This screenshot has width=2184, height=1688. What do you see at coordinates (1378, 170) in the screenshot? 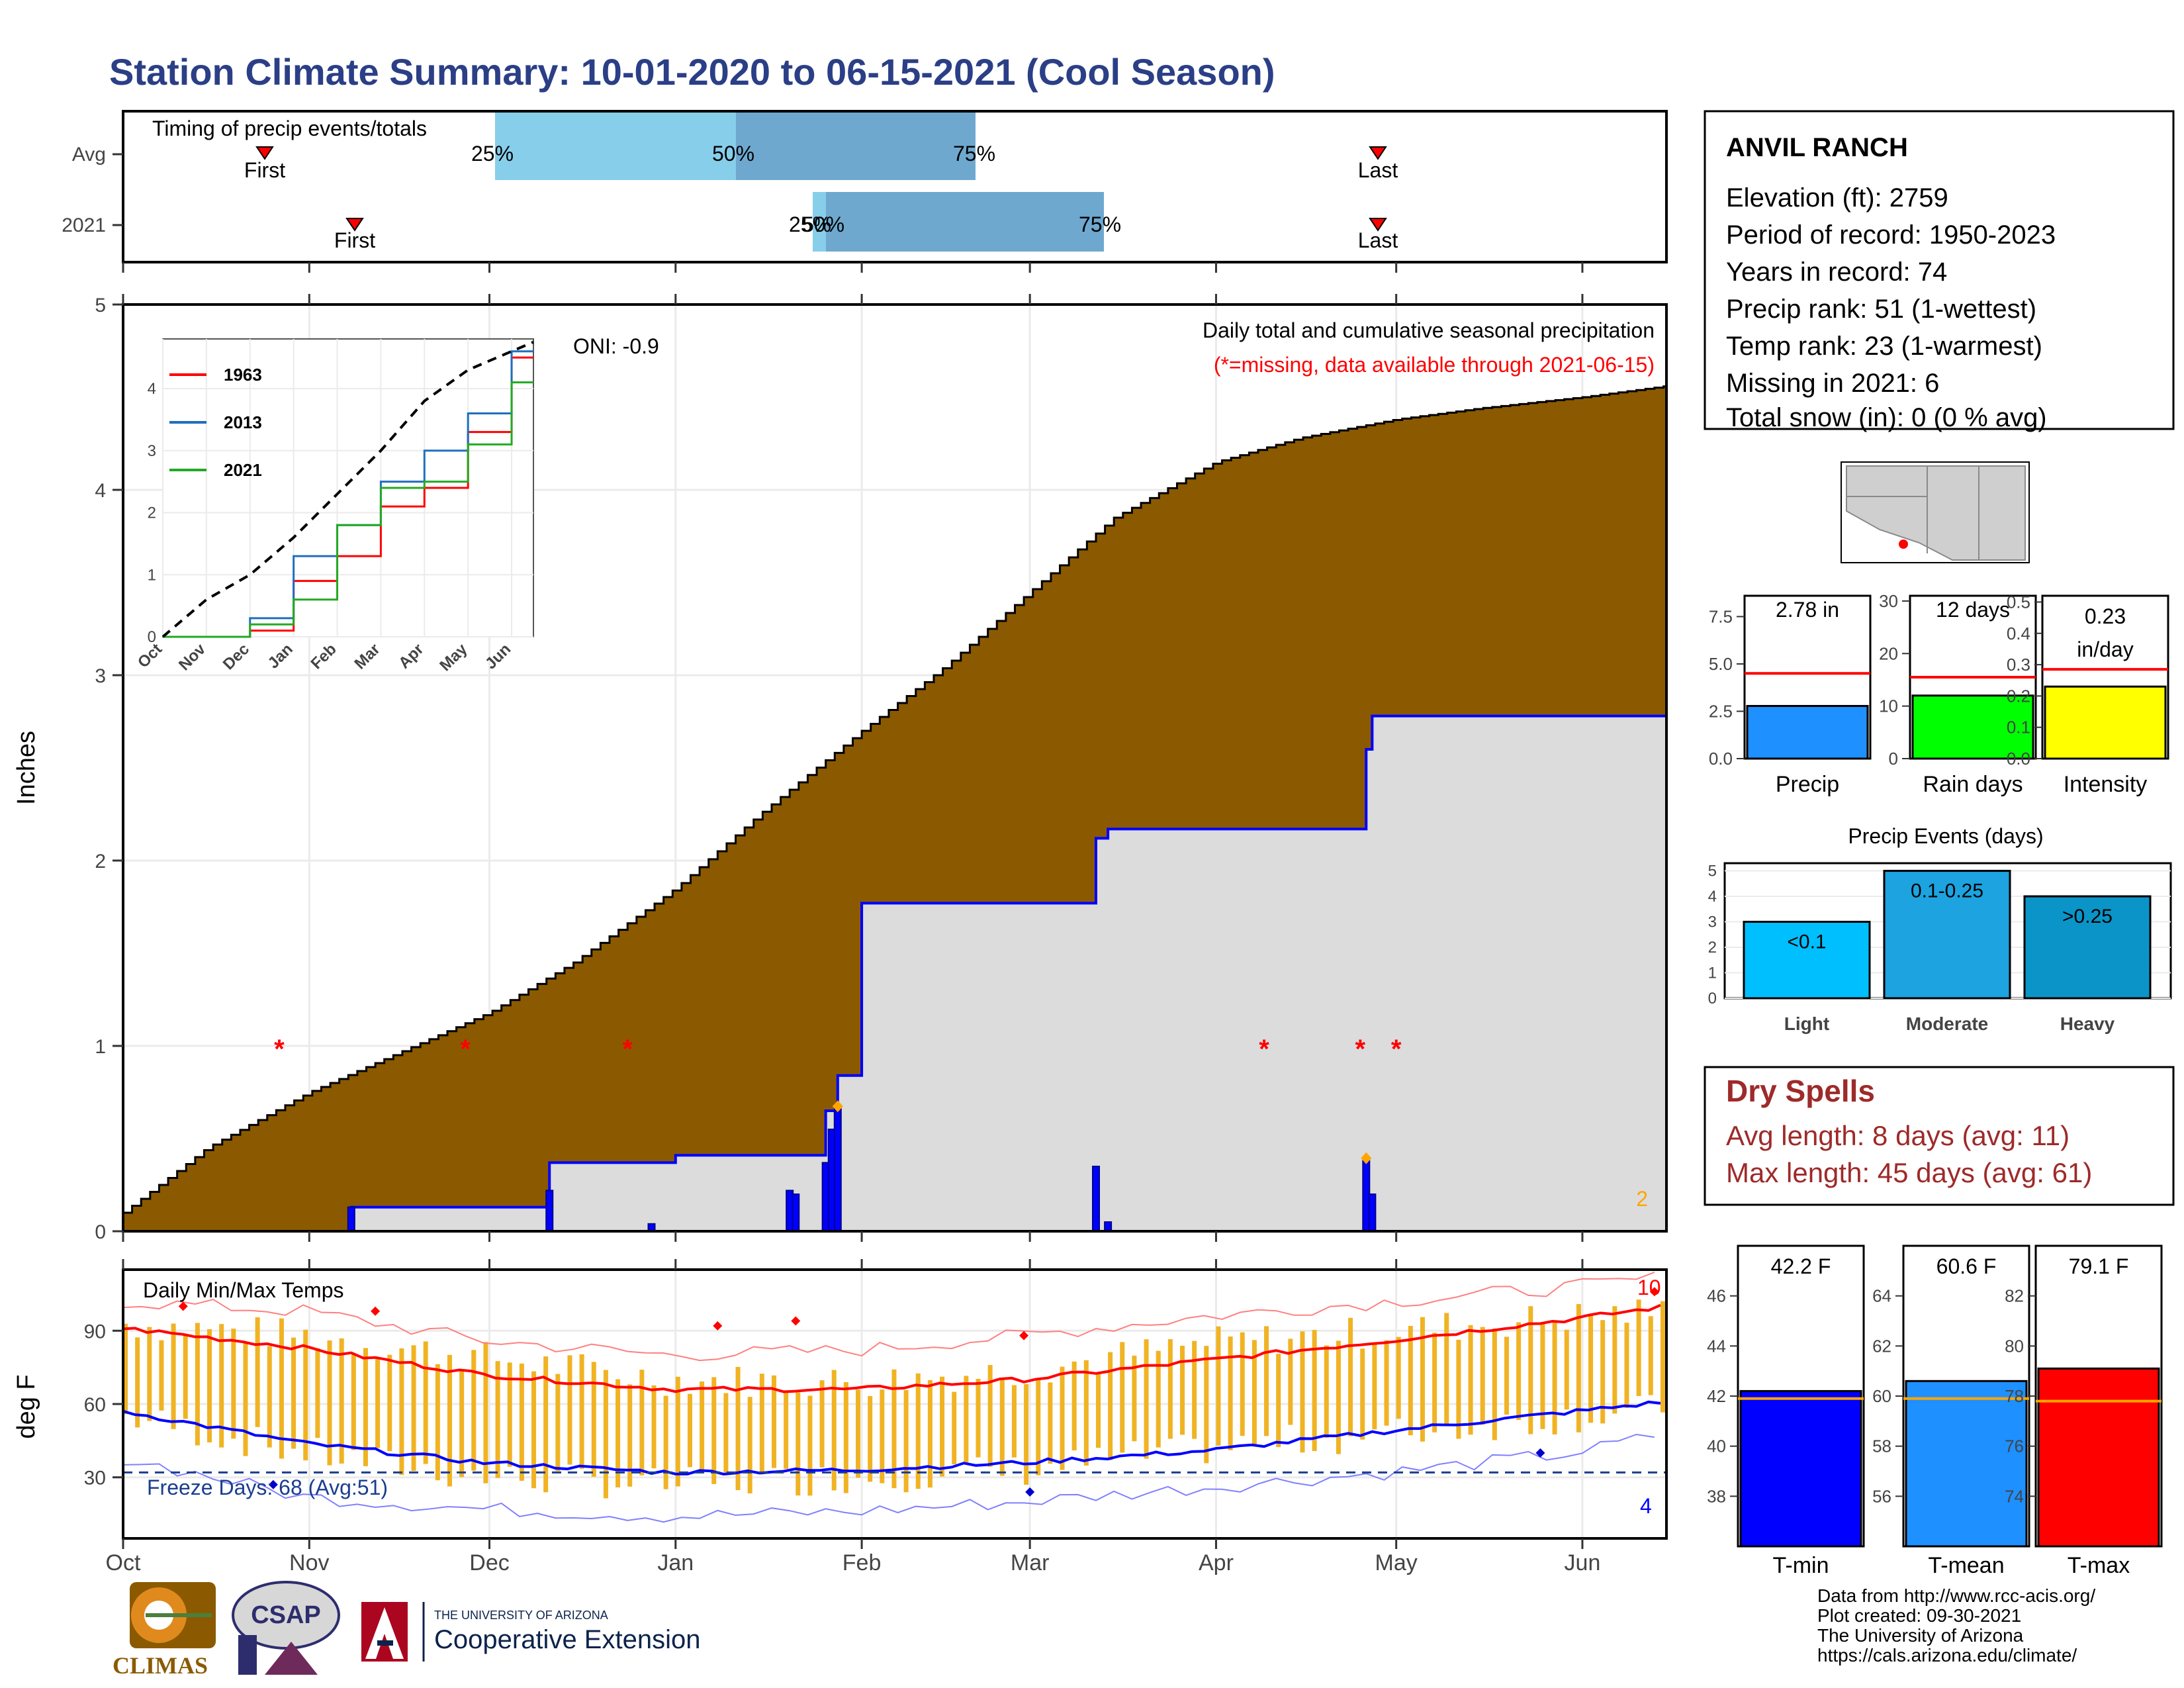
I see `timing-avg-last: Last` at bounding box center [1378, 170].